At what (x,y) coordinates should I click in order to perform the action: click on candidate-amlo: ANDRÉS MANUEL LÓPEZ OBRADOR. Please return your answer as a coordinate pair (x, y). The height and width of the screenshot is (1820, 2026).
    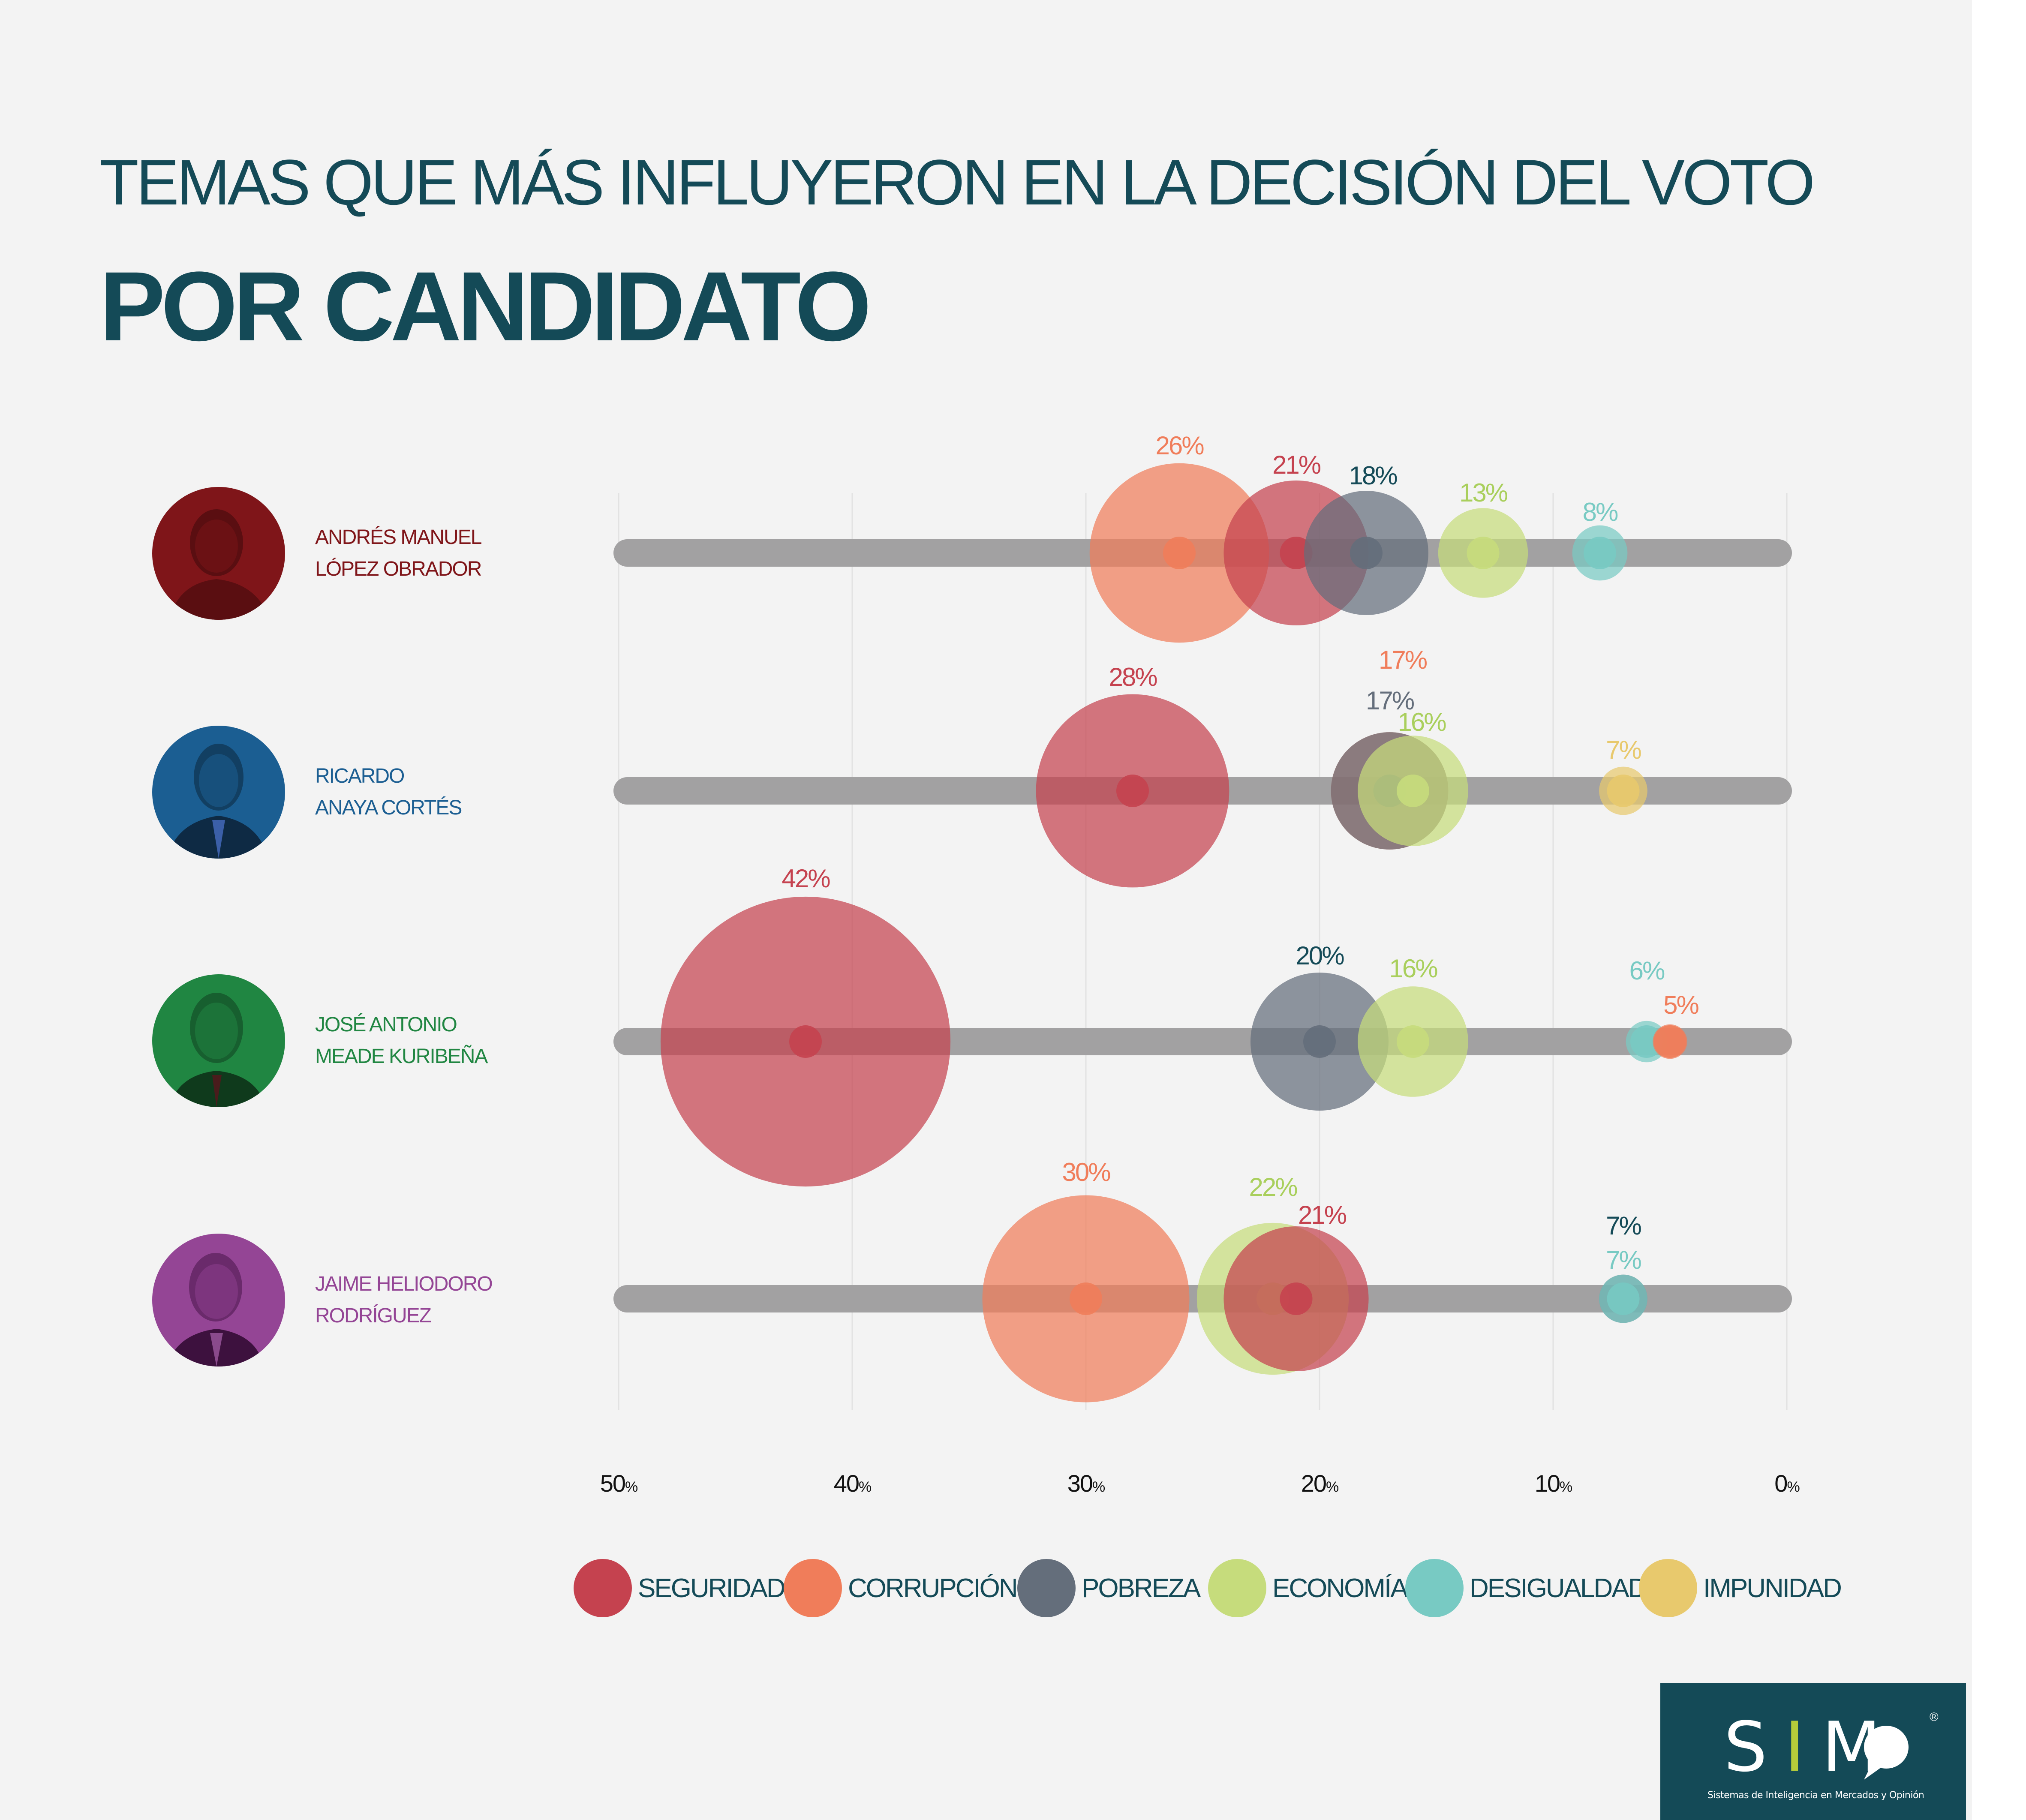
    Looking at the image, I should click on (345, 553).